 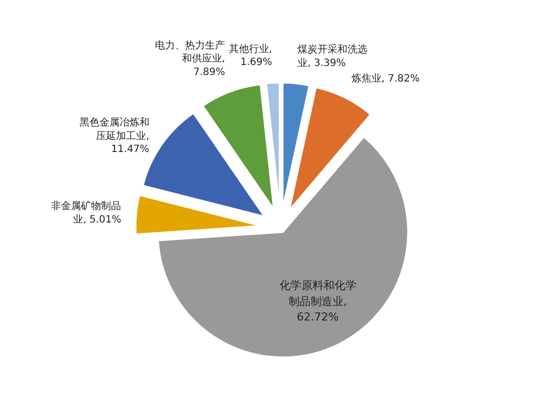 I want to click on slice-label: 化学原料和化学制品制造业, 62.72%, so click(x=317, y=301).